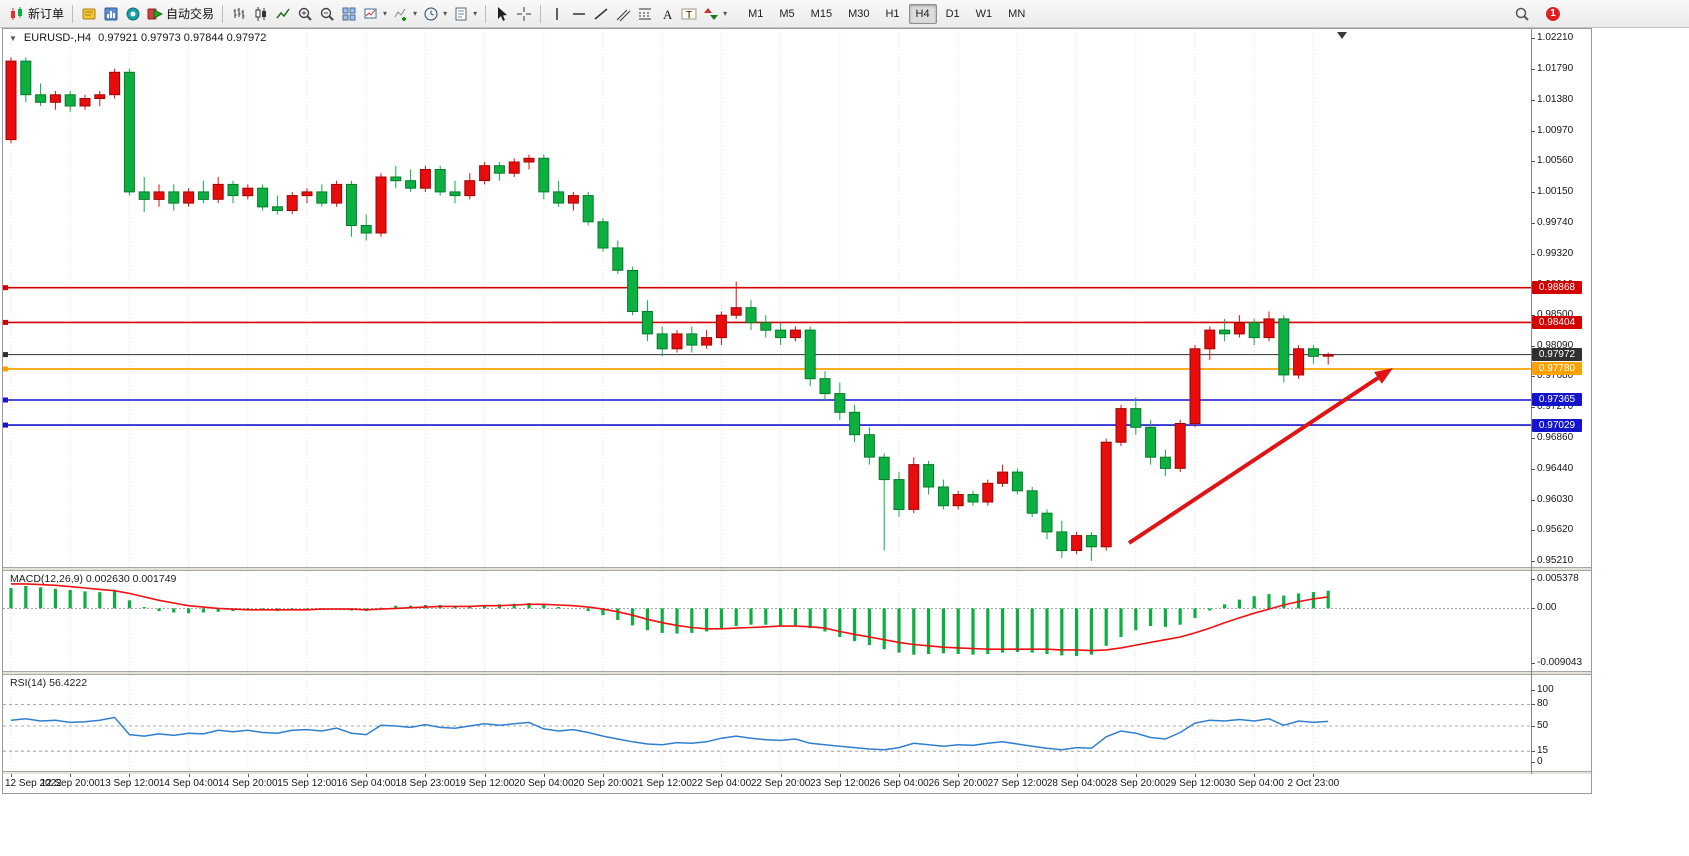 The height and width of the screenshot is (856, 1689). I want to click on search-button, so click(1522, 14).